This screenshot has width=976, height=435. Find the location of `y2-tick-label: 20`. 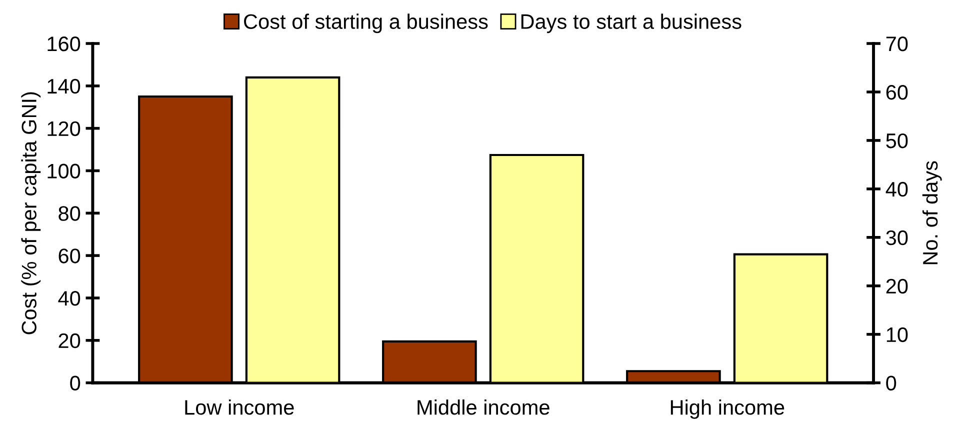

y2-tick-label: 20 is located at coordinates (897, 286).